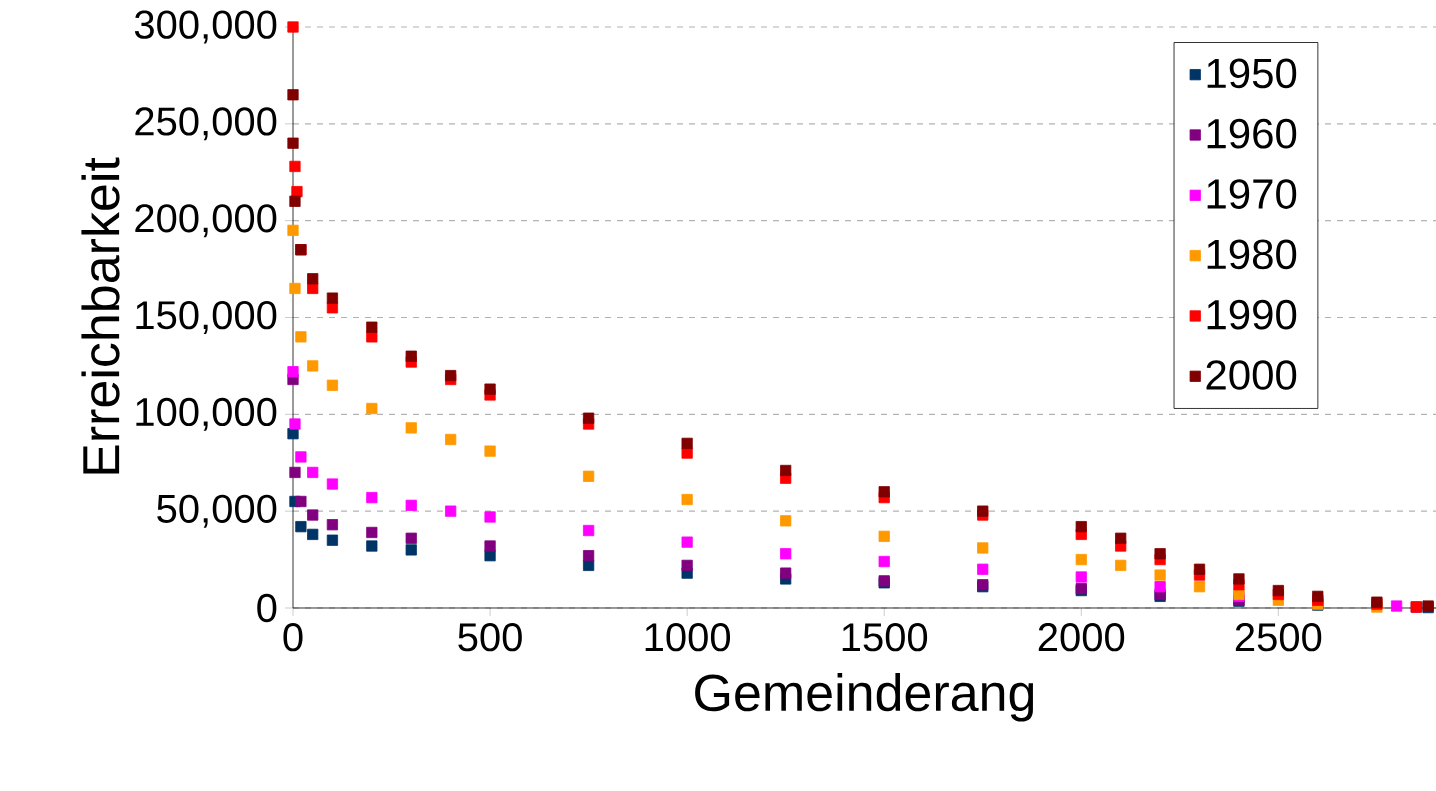 This screenshot has height=791, width=1436. Describe the element at coordinates (885, 637) in the screenshot. I see `x-tick-label: 1500` at that location.